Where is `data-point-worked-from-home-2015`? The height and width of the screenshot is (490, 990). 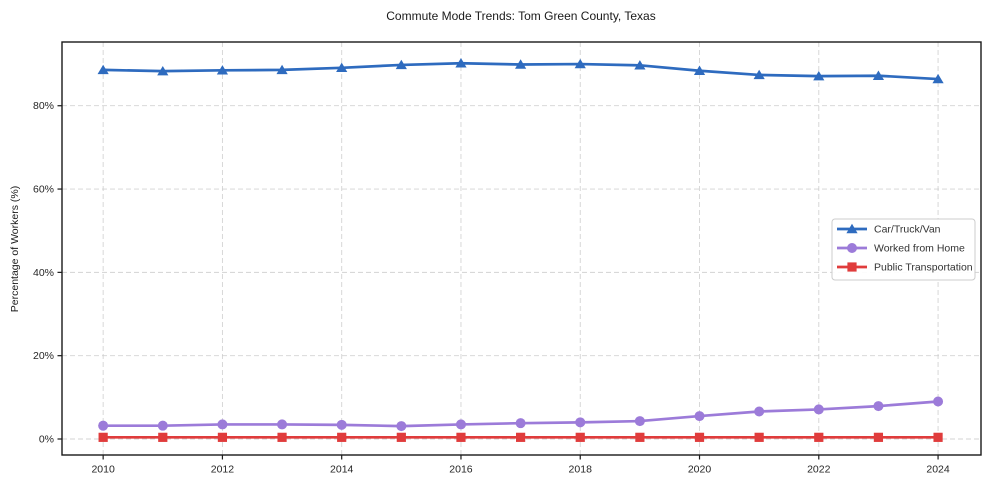
data-point-worked-from-home-2015 is located at coordinates (401, 426).